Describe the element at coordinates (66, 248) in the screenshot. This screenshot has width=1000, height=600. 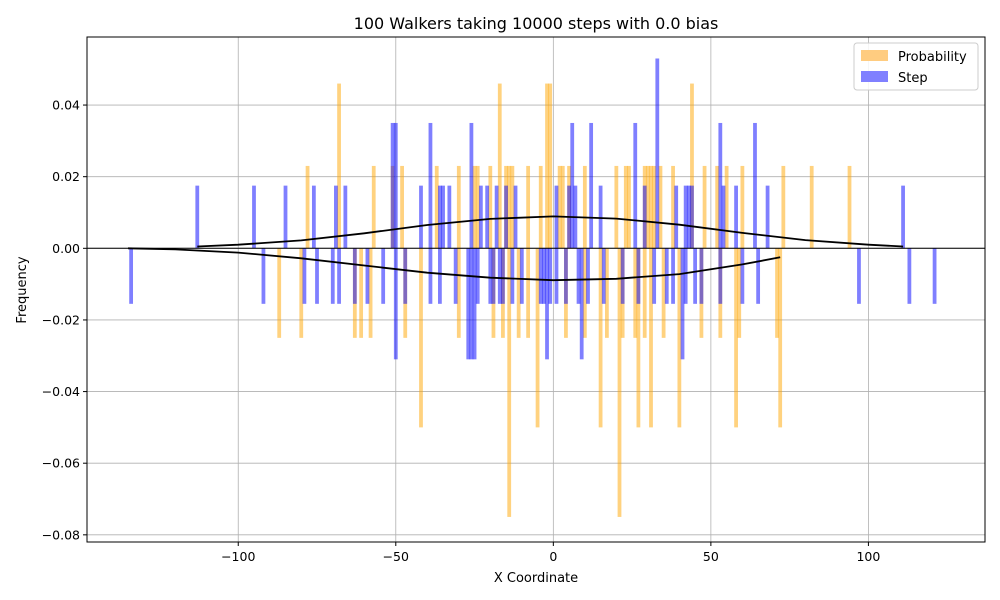
I see `y-tick-label-4: 0.00` at that location.